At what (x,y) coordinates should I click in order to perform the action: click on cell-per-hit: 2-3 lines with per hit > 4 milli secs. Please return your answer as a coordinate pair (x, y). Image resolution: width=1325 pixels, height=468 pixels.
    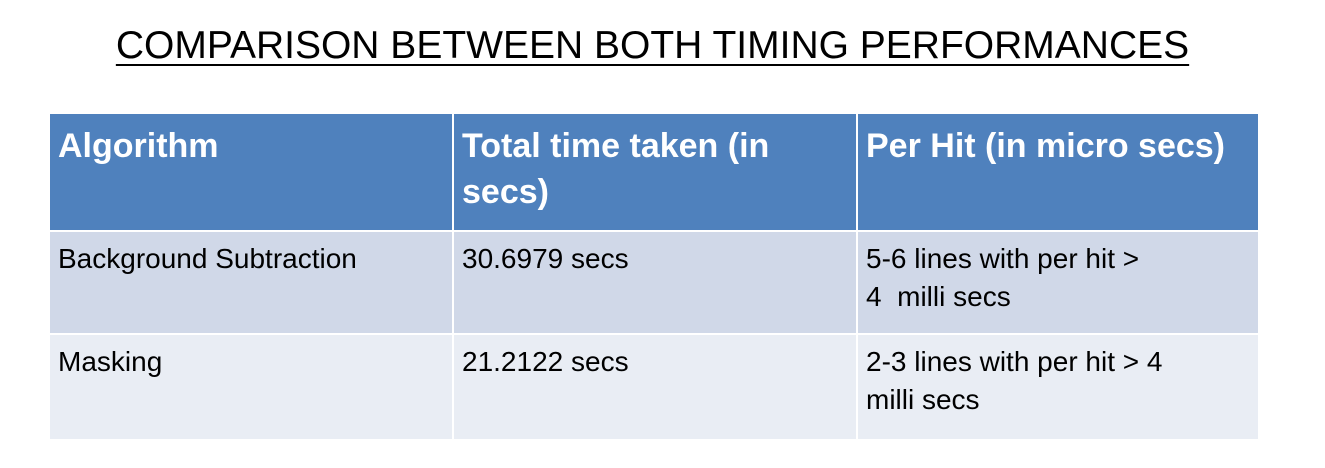
    Looking at the image, I should click on (1058, 387).